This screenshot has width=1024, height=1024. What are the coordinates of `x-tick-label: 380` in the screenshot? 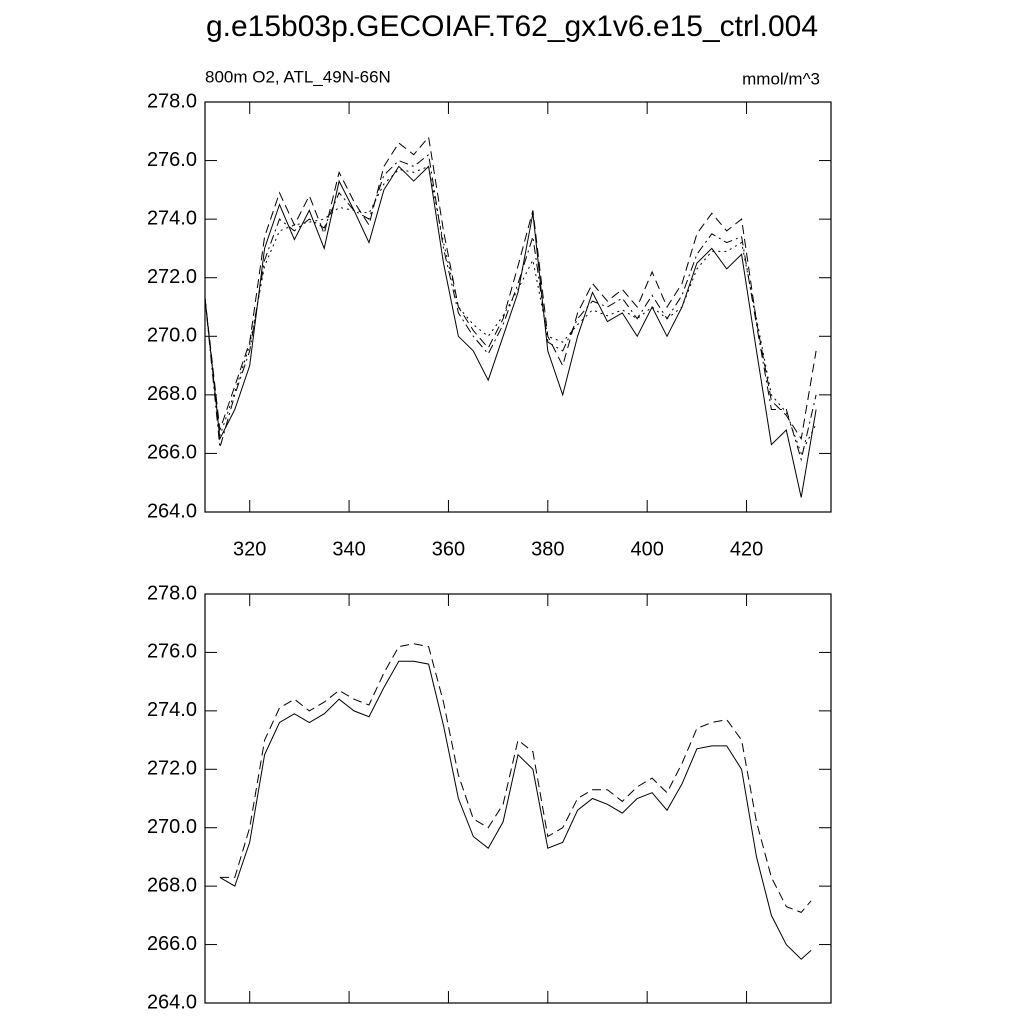 It's located at (547, 549).